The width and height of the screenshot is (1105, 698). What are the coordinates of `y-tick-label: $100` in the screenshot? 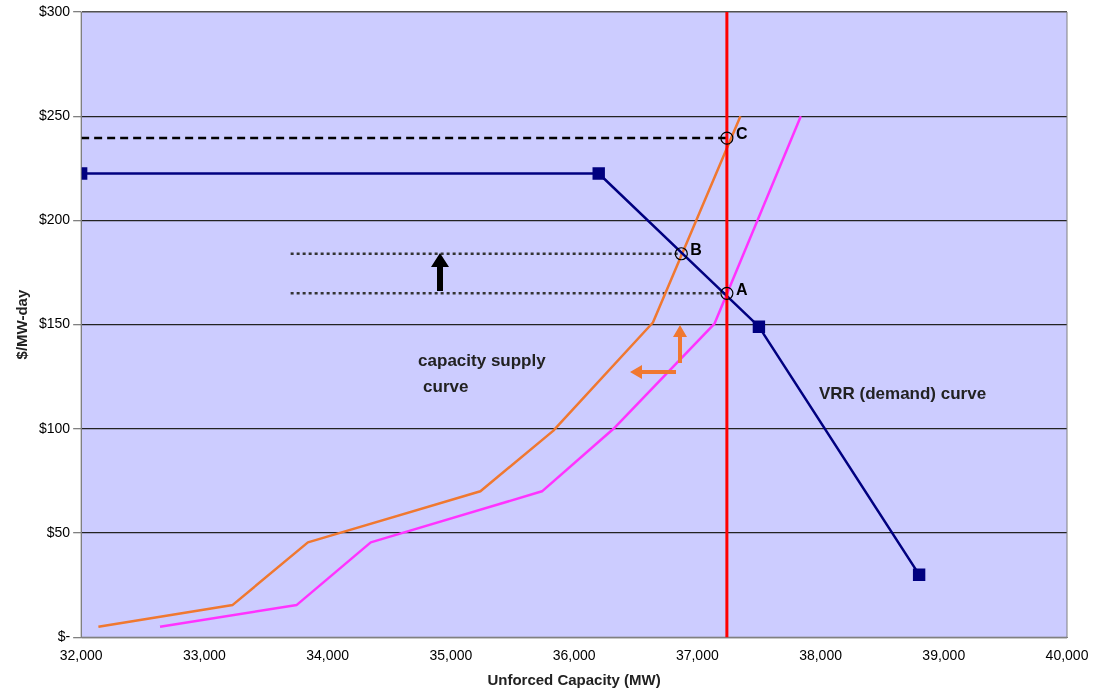 It's located at (54, 427).